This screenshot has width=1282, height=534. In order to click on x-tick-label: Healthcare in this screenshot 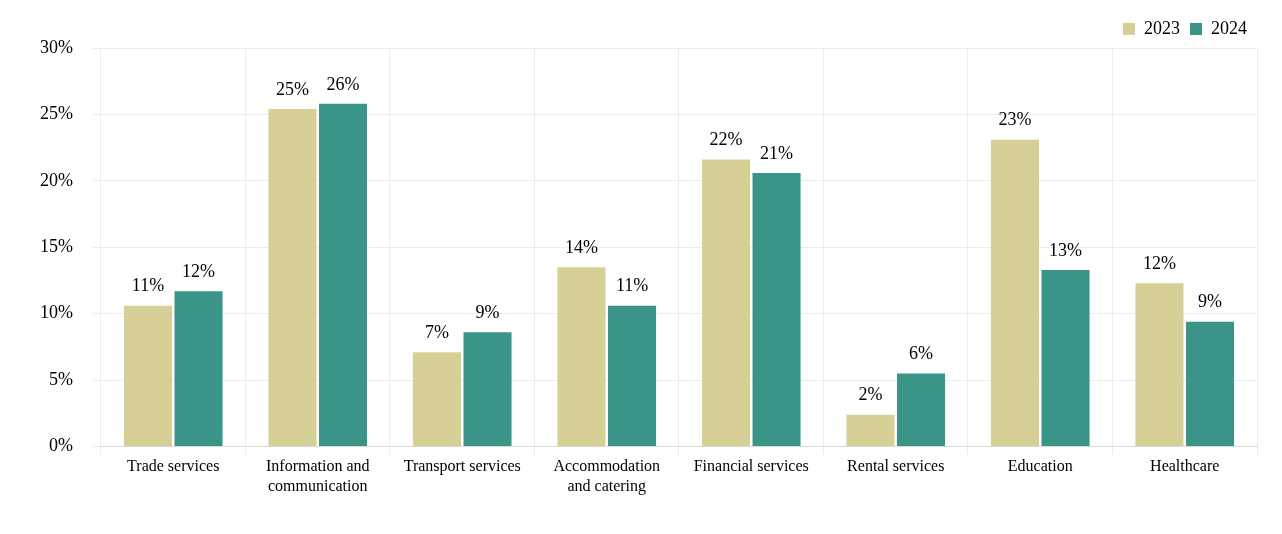, I will do `click(1185, 466)`.